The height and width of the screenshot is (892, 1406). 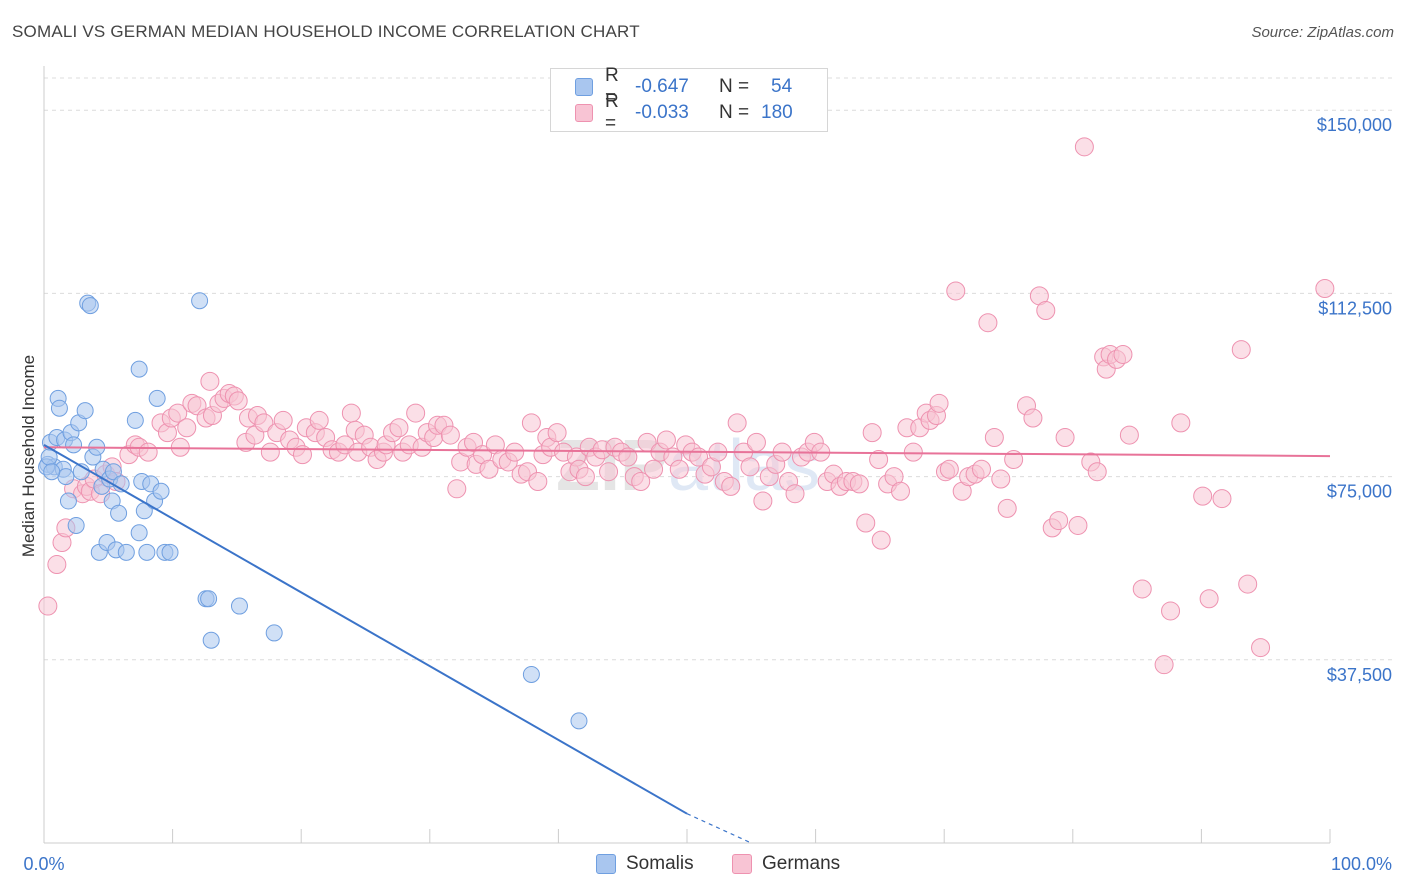 I want to click on somalis-trend-extension, so click(x=719, y=828).